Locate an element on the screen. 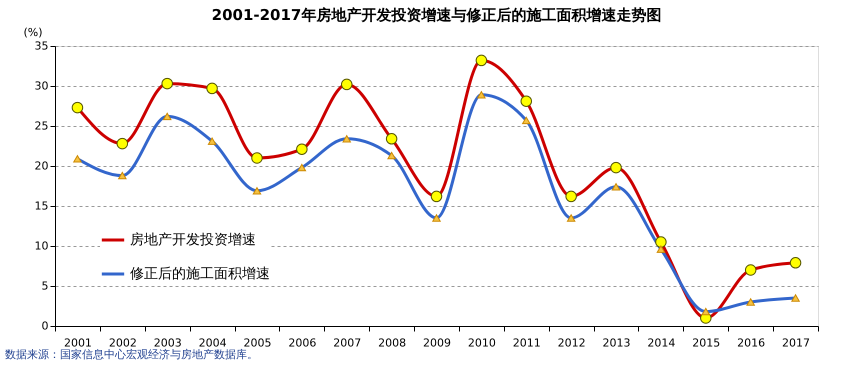 This screenshot has width=849, height=392. x-tick-label: 2014 is located at coordinates (661, 343).